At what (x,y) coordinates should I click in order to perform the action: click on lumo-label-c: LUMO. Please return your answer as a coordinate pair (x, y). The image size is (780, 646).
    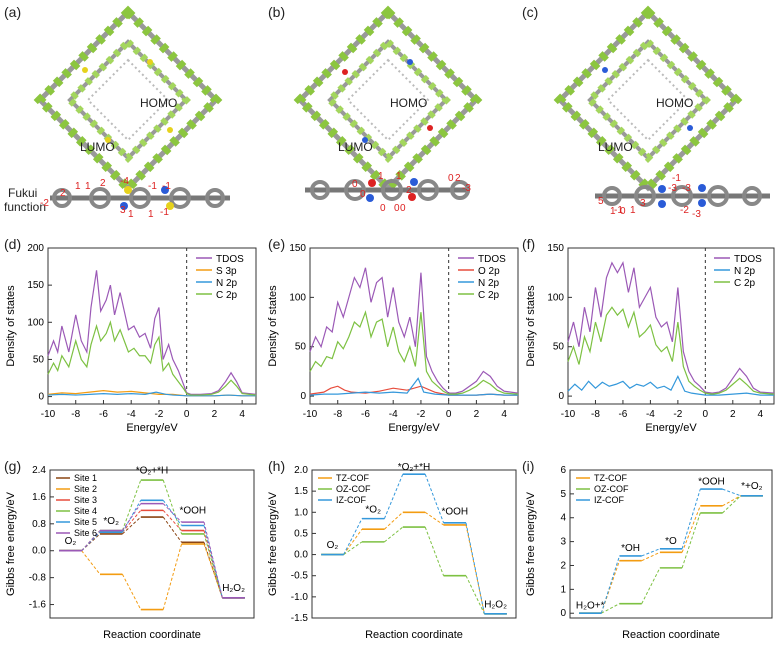
    Looking at the image, I should click on (615, 147).